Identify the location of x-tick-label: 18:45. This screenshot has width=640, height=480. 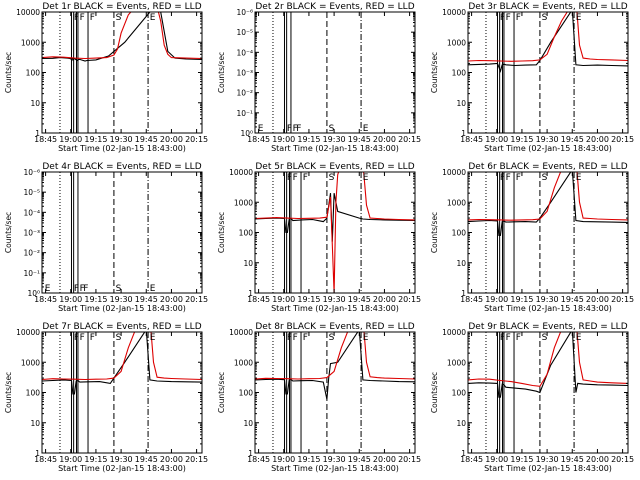
(45, 459).